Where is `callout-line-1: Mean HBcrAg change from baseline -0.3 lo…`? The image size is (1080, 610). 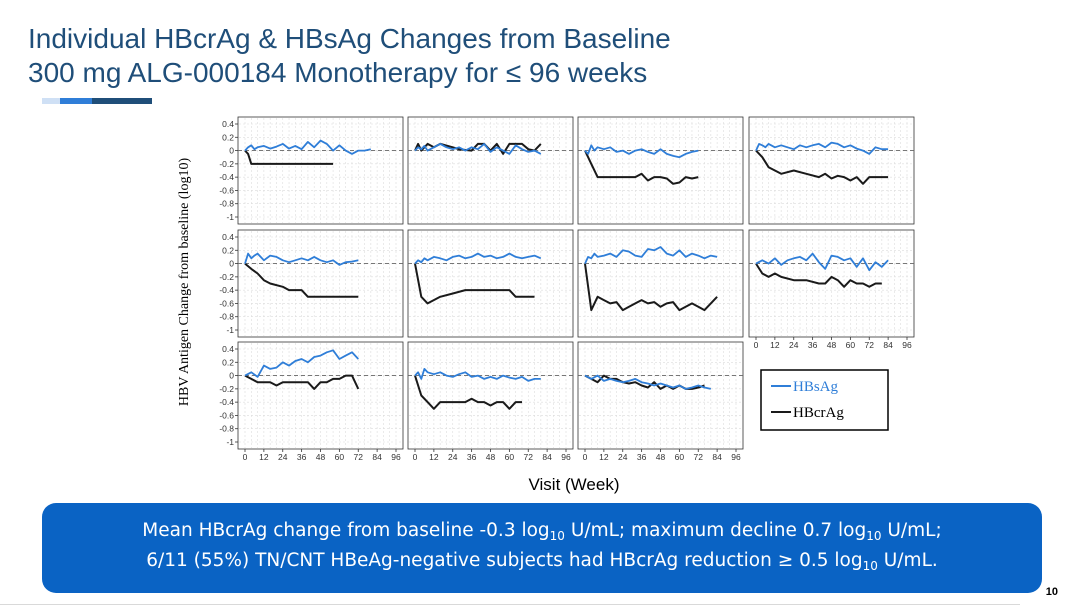 callout-line-1: Mean HBcrAg change from baseline -0.3 lo… is located at coordinates (542, 531).